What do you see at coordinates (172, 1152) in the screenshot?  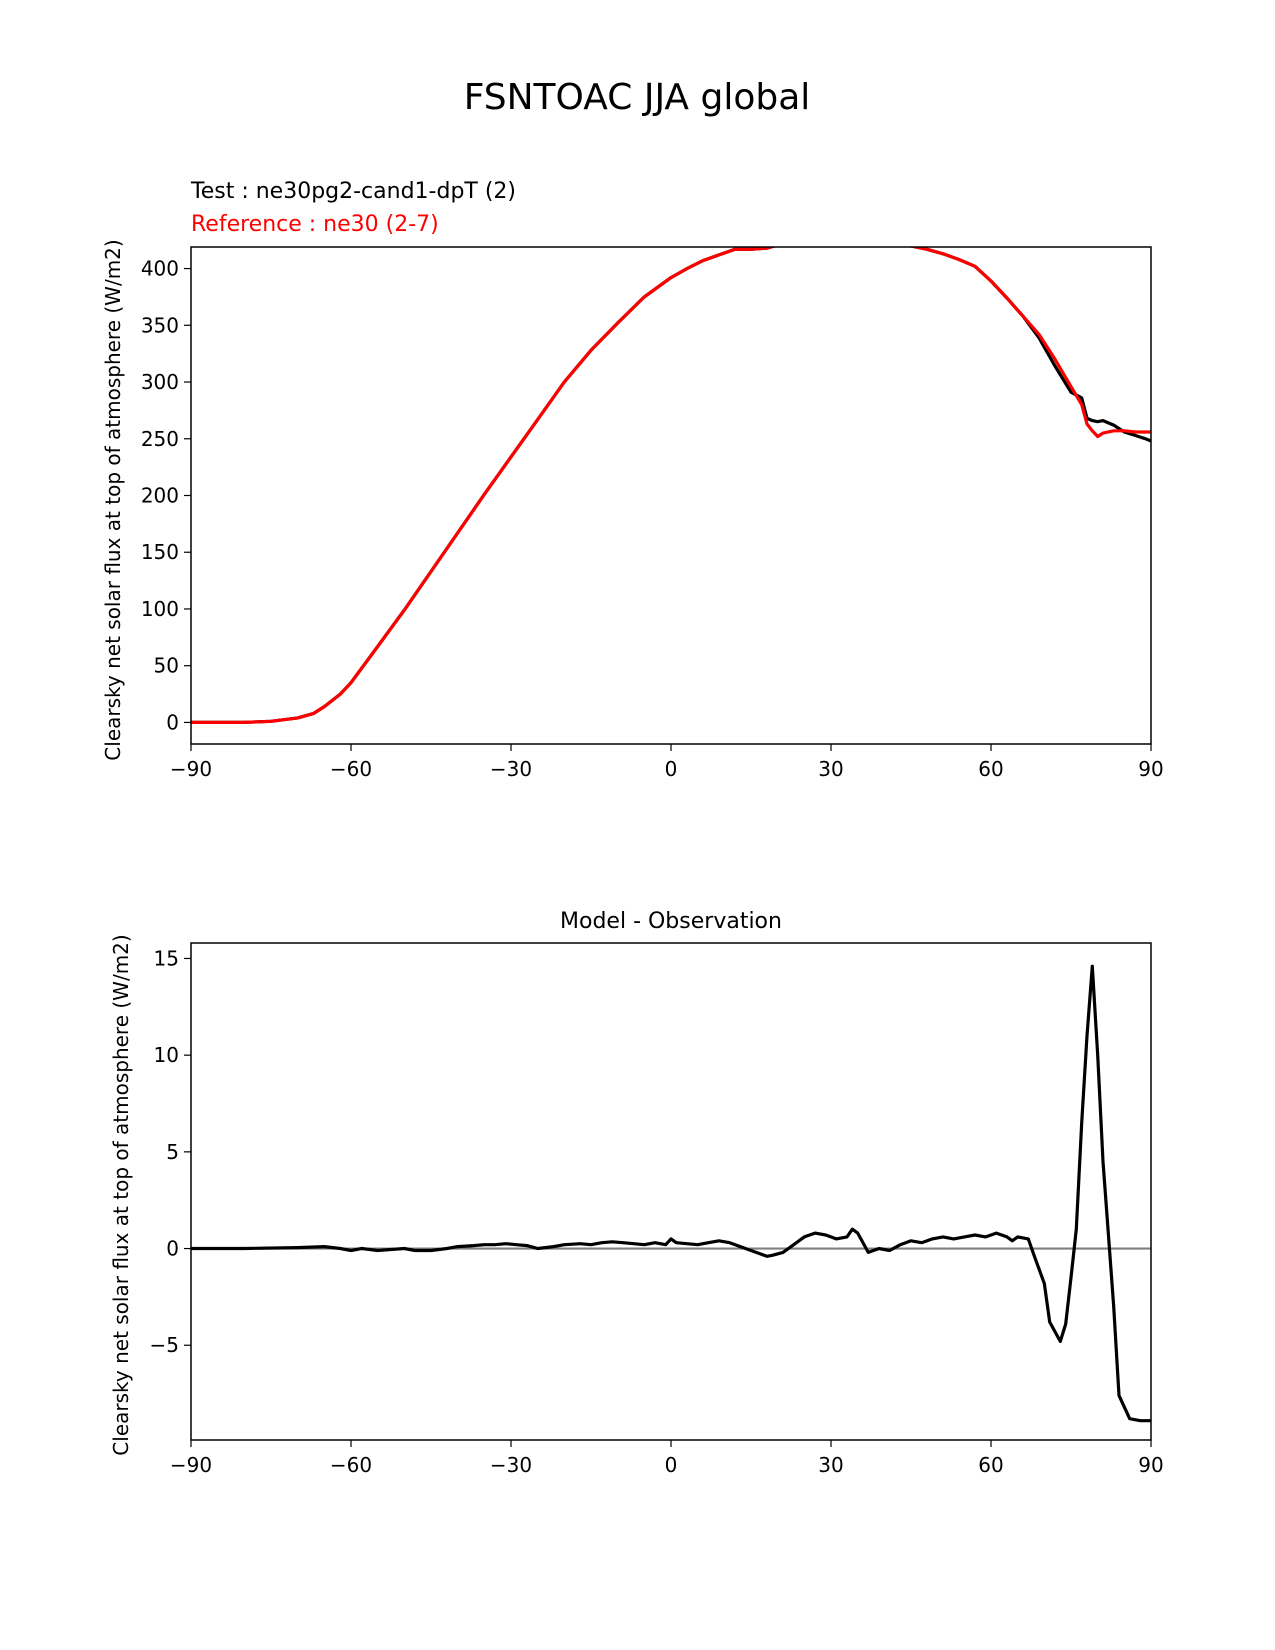 I see `bottom-y-tick-label: 5` at bounding box center [172, 1152].